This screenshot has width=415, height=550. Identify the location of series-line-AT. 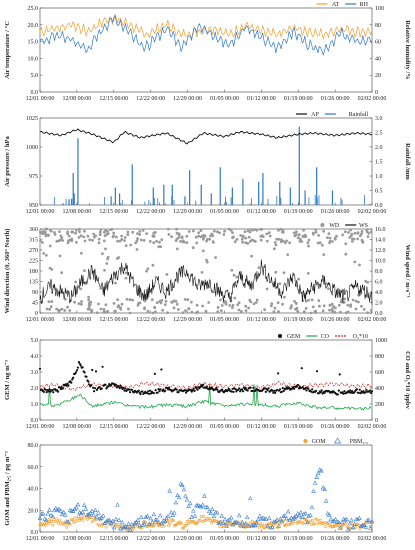
(206, 27).